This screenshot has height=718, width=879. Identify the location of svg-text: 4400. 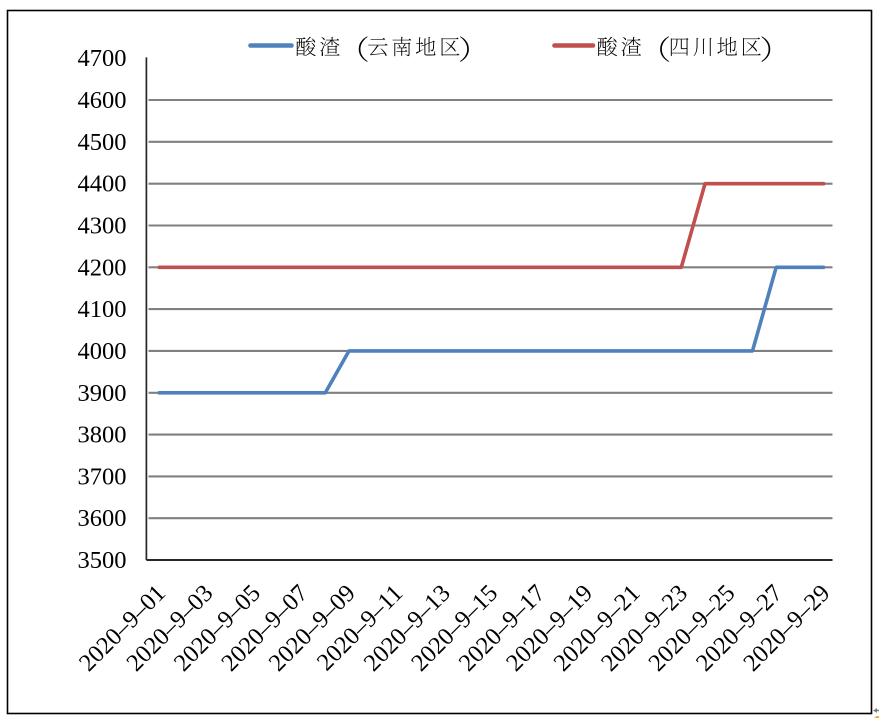
(102, 184).